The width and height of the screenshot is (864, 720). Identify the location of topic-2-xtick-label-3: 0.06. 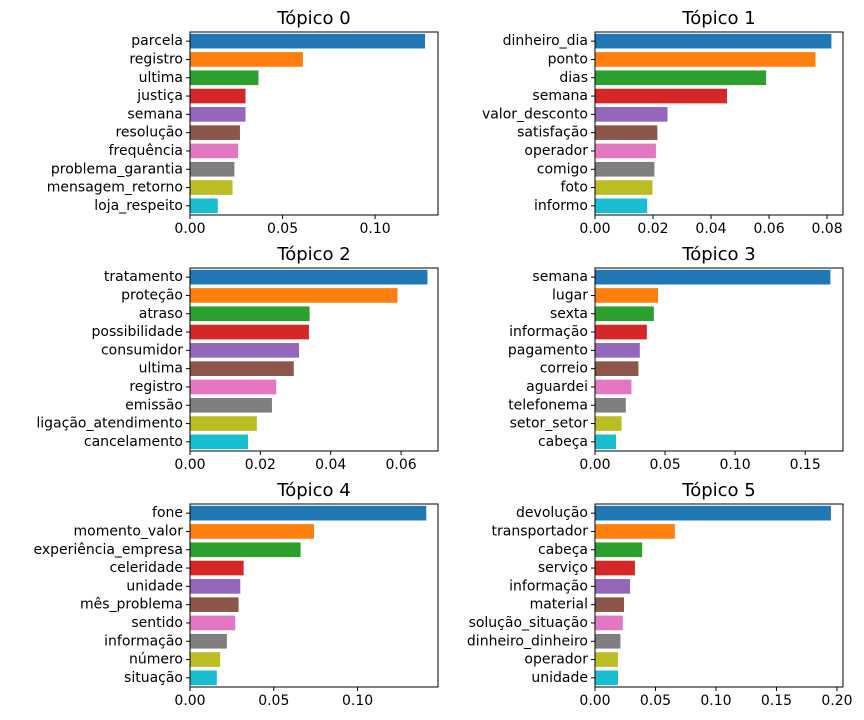
(400, 465).